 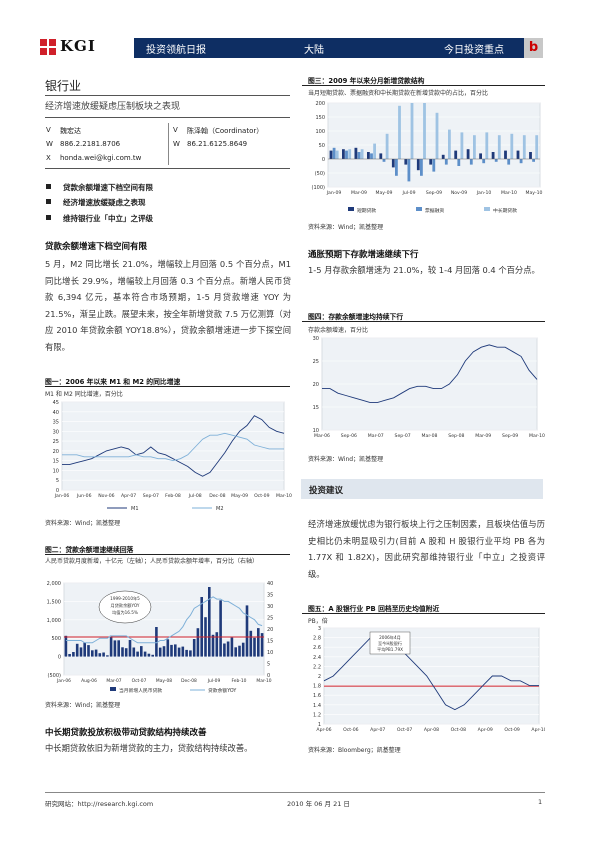 I want to click on y-tick-label: 1, so click(x=319, y=725).